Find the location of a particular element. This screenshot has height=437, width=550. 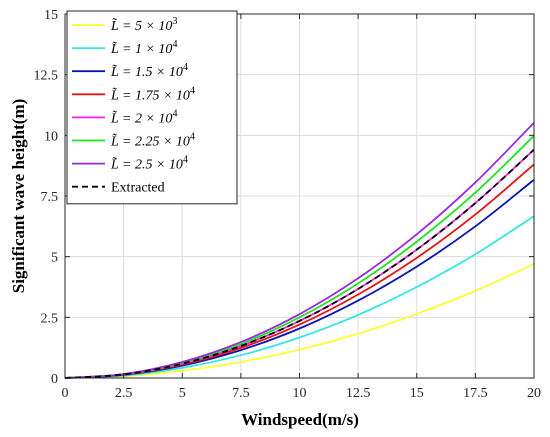

legend-label-0: L̃ = 5 × 103 is located at coordinates (143, 25).